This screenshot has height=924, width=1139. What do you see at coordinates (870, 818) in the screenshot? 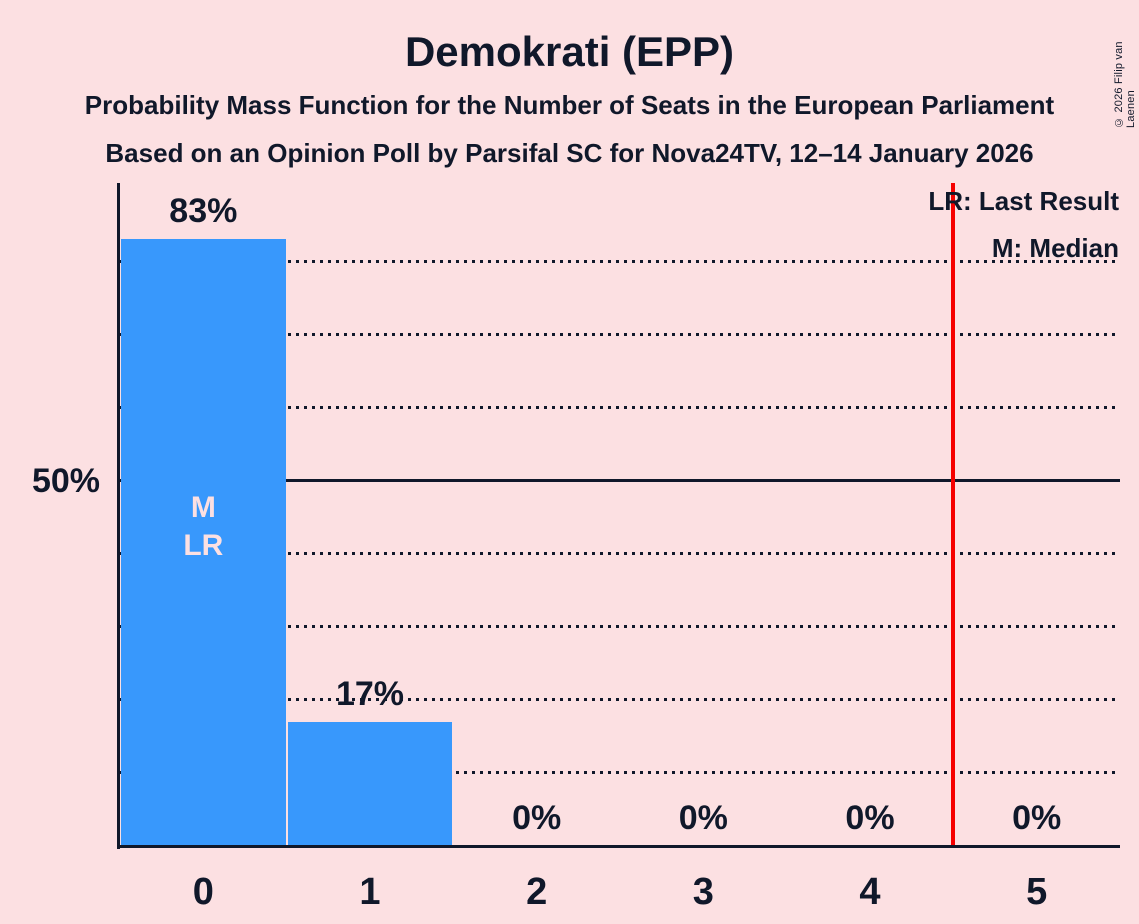
I see `value-label-seats-4: 0%` at bounding box center [870, 818].